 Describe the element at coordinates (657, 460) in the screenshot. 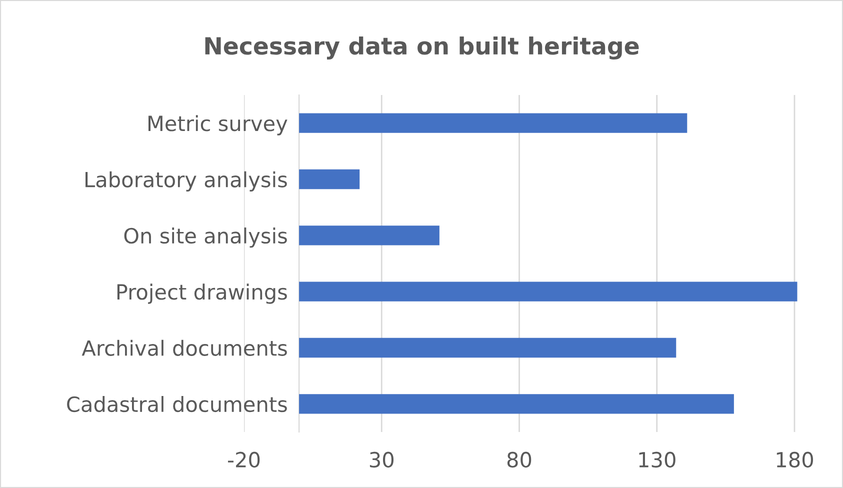

I see `x-tick-label: 130` at that location.